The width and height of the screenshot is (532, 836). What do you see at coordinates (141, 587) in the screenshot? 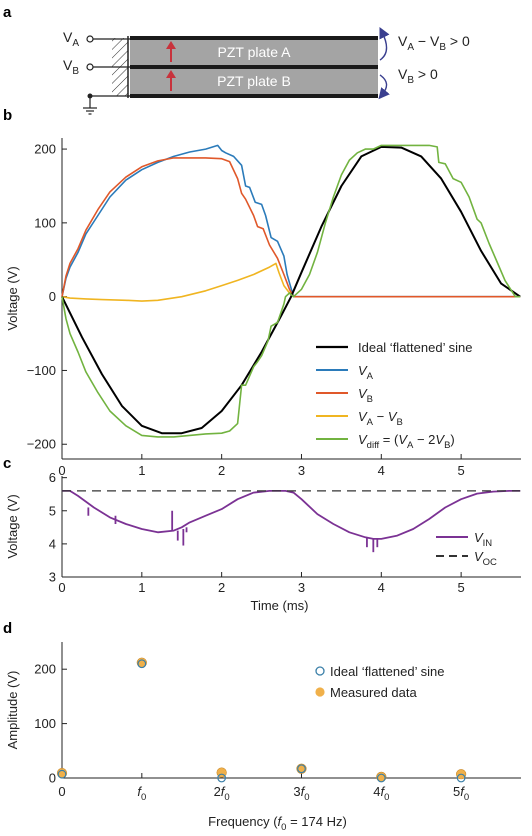
I see `c-xtick-label: 1` at bounding box center [141, 587].